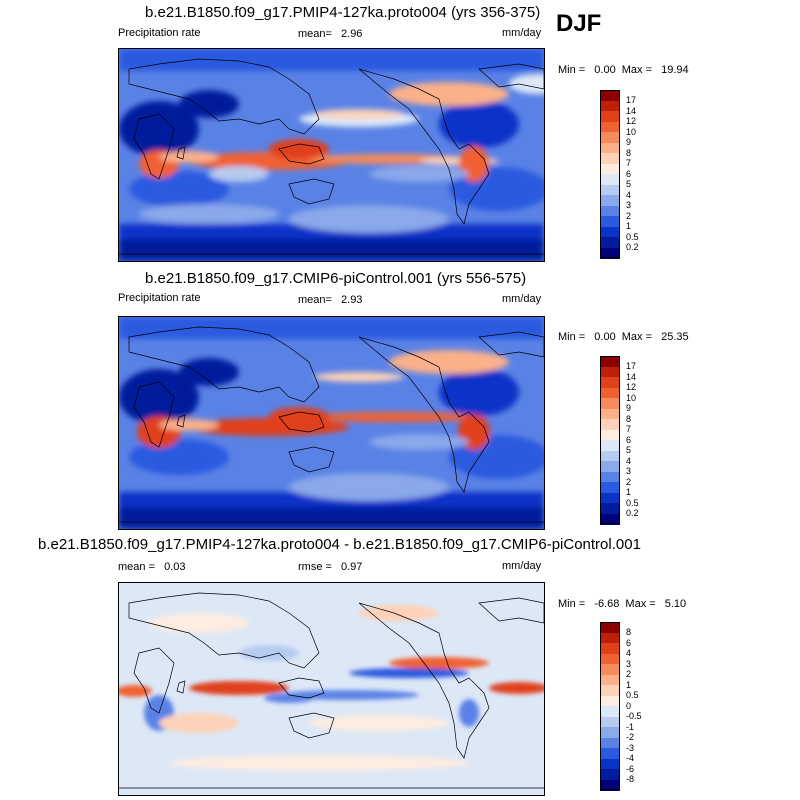 The width and height of the screenshot is (800, 800). Describe the element at coordinates (522, 566) in the screenshot. I see `panel3-units: mm/day` at that location.